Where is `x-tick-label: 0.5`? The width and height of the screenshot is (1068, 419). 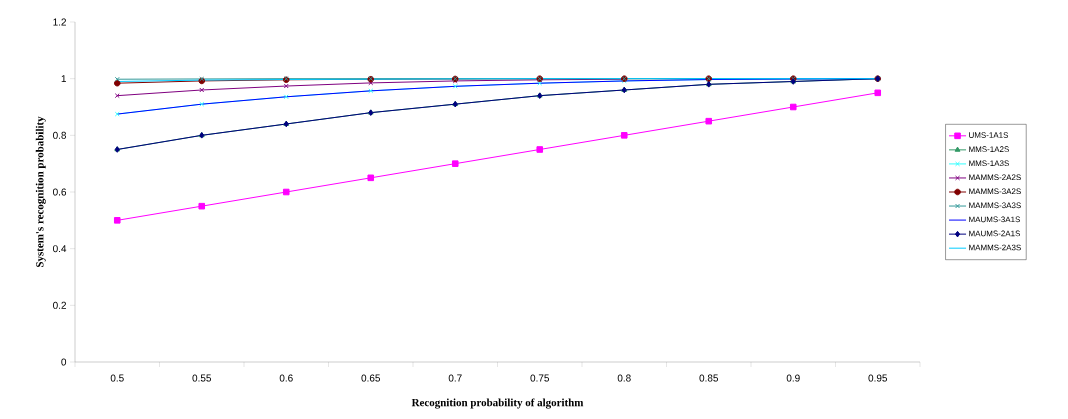 x-tick-label: 0.5 is located at coordinates (117, 378).